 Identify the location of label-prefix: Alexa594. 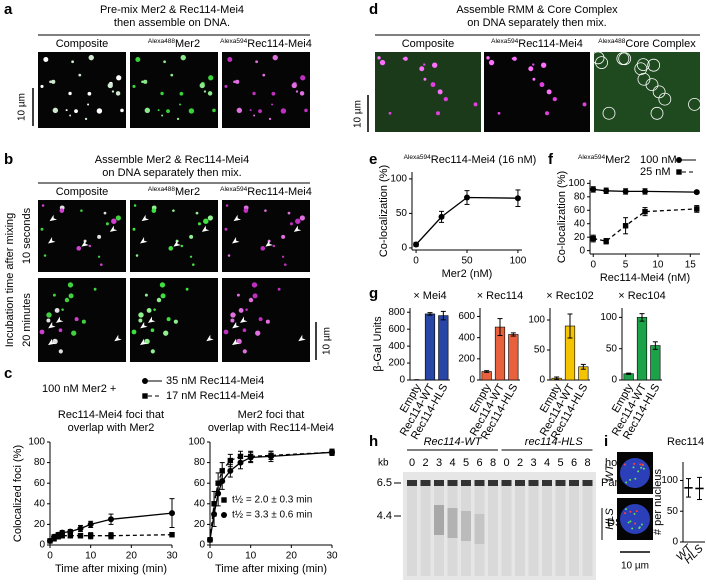
(233, 41).